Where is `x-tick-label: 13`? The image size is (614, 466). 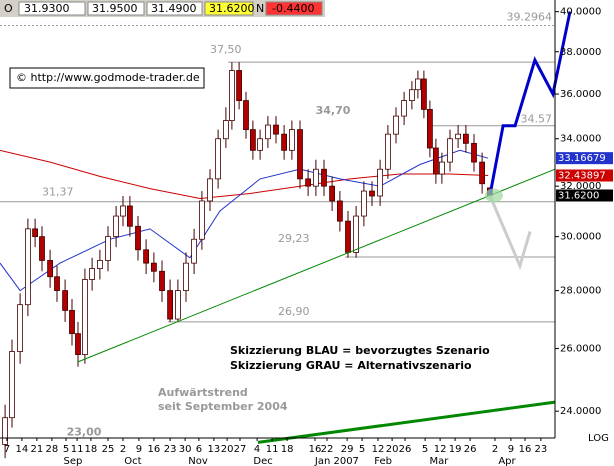 x-tick-label: 13 is located at coordinates (214, 449).